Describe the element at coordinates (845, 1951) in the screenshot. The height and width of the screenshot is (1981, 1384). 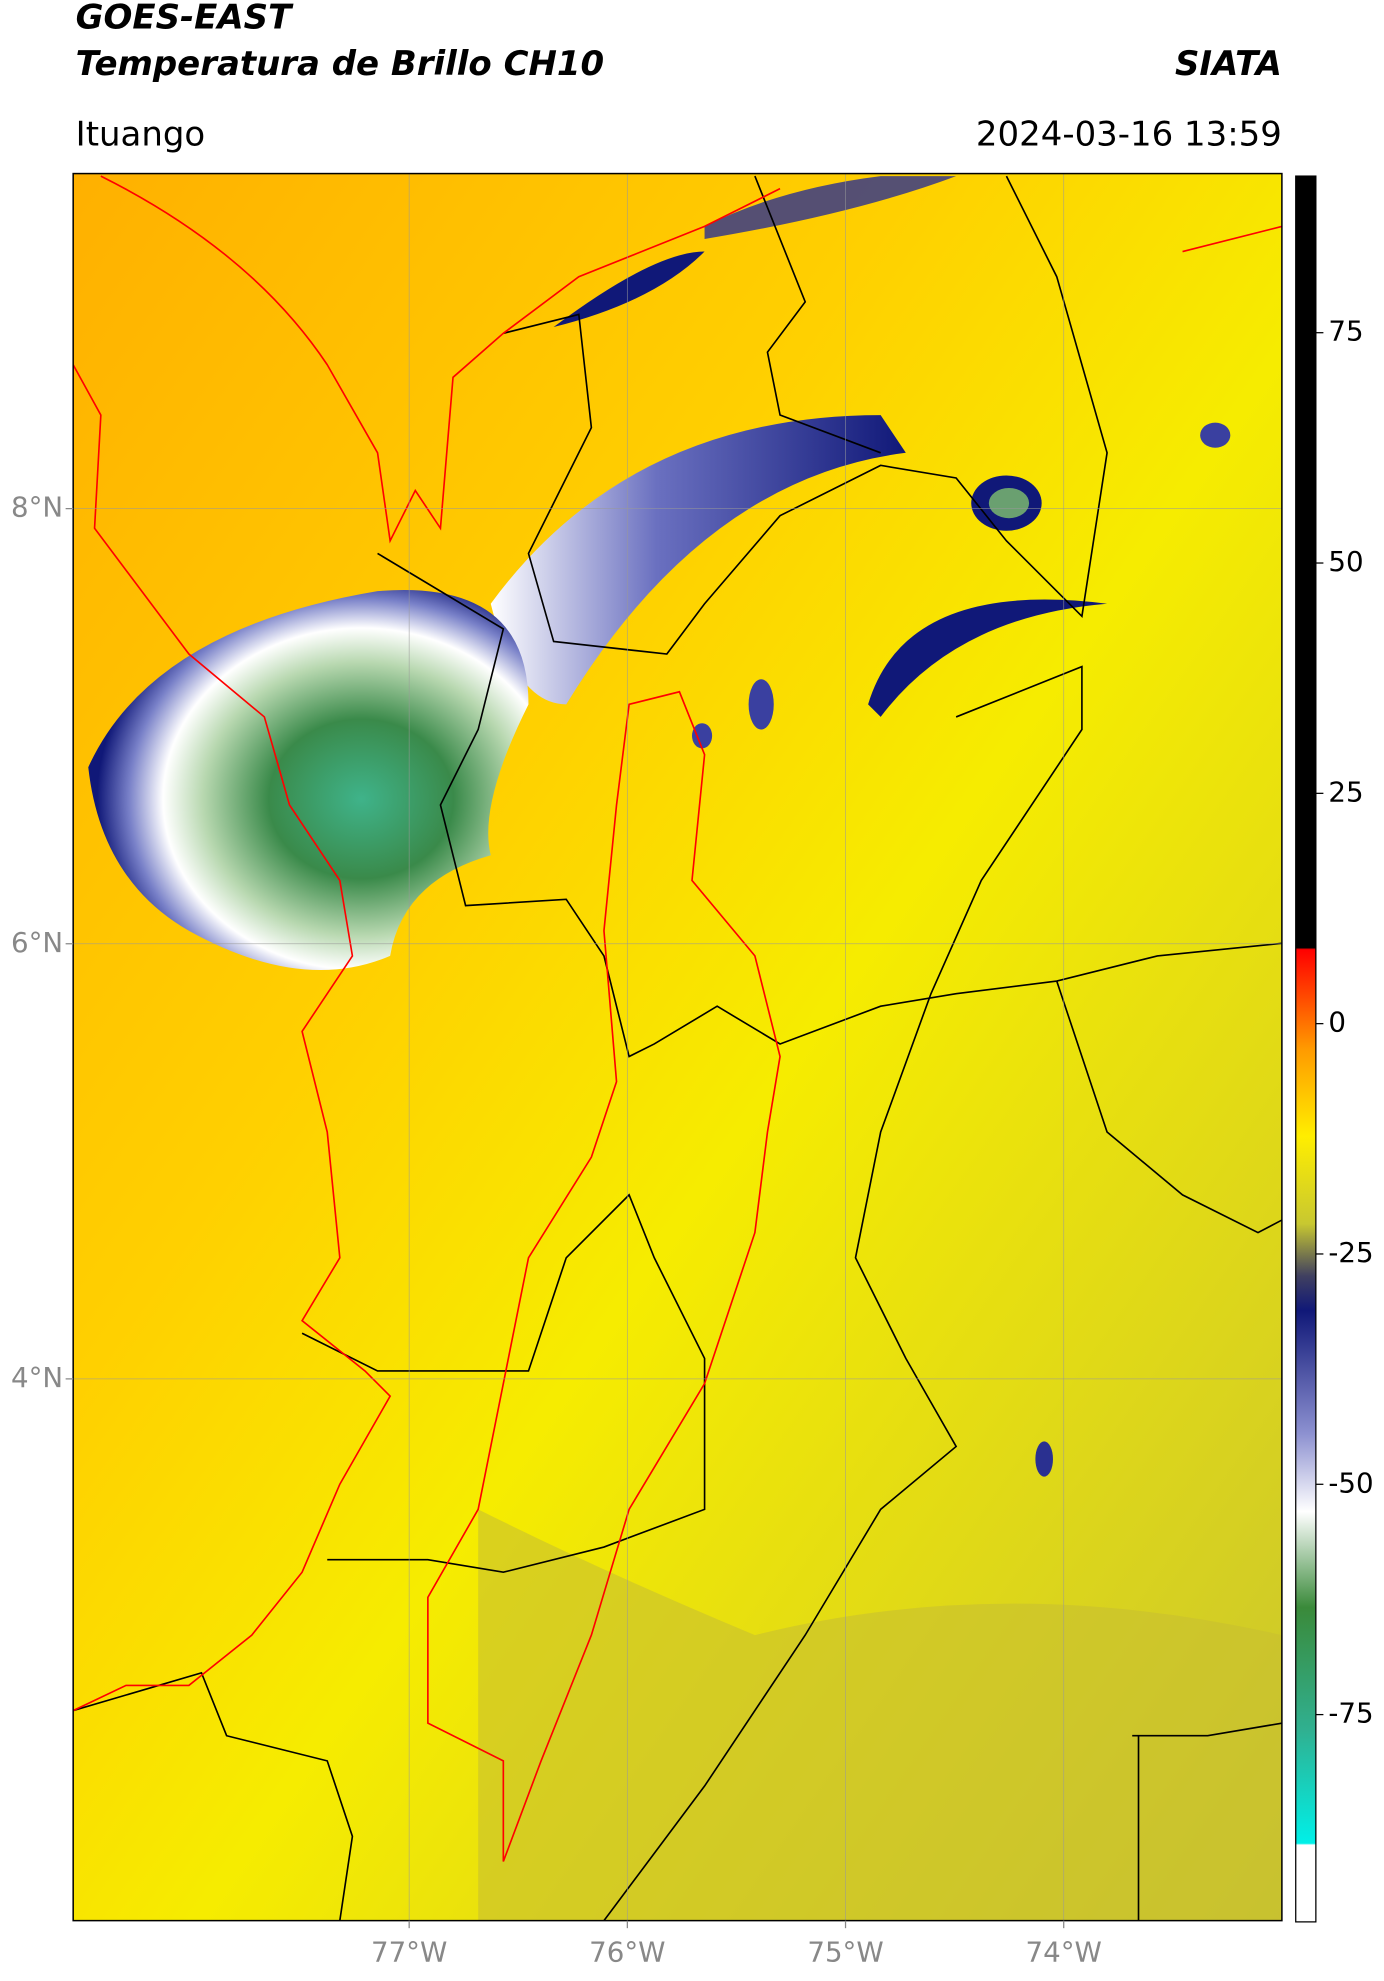
I see `x-tick-label: 75°W` at that location.